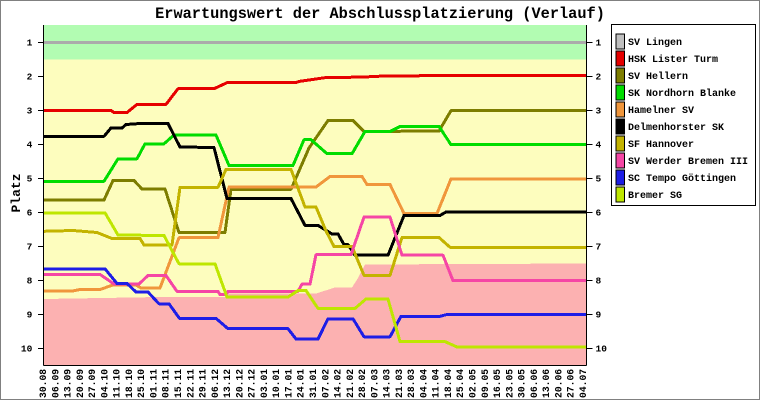  Describe the element at coordinates (411, 383) in the screenshot. I see `svg-text: 28.03` at that location.